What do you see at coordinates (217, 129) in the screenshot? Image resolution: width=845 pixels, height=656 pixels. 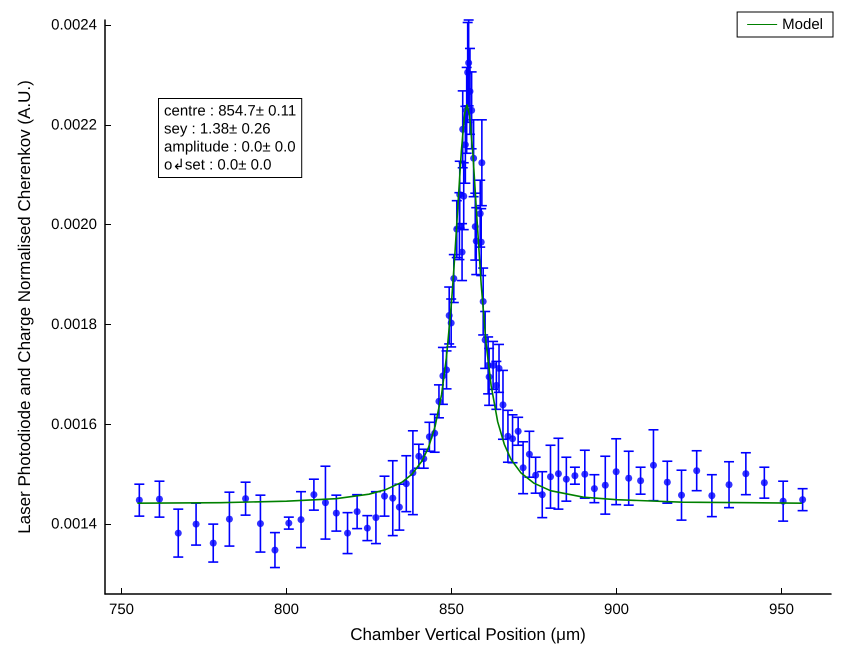 I see `annotation: sey : 1.38± 0.26` at bounding box center [217, 129].